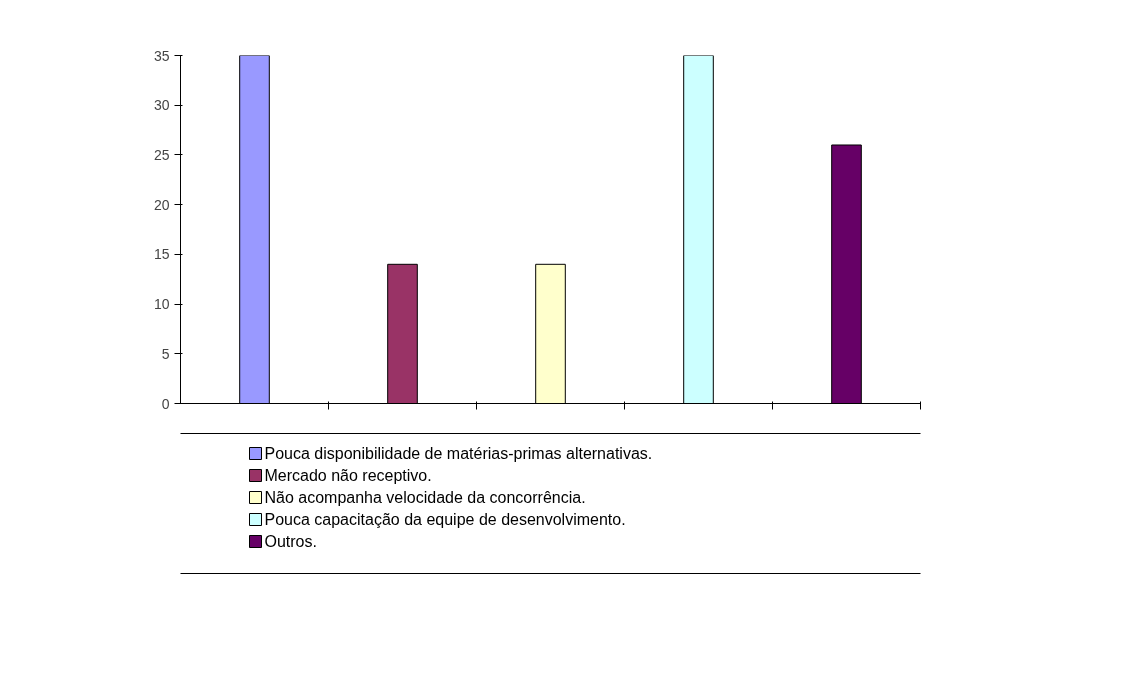 This screenshot has height=675, width=1138. Describe the element at coordinates (348, 475) in the screenshot. I see `legend-label: Mercado não receptivo.` at that location.